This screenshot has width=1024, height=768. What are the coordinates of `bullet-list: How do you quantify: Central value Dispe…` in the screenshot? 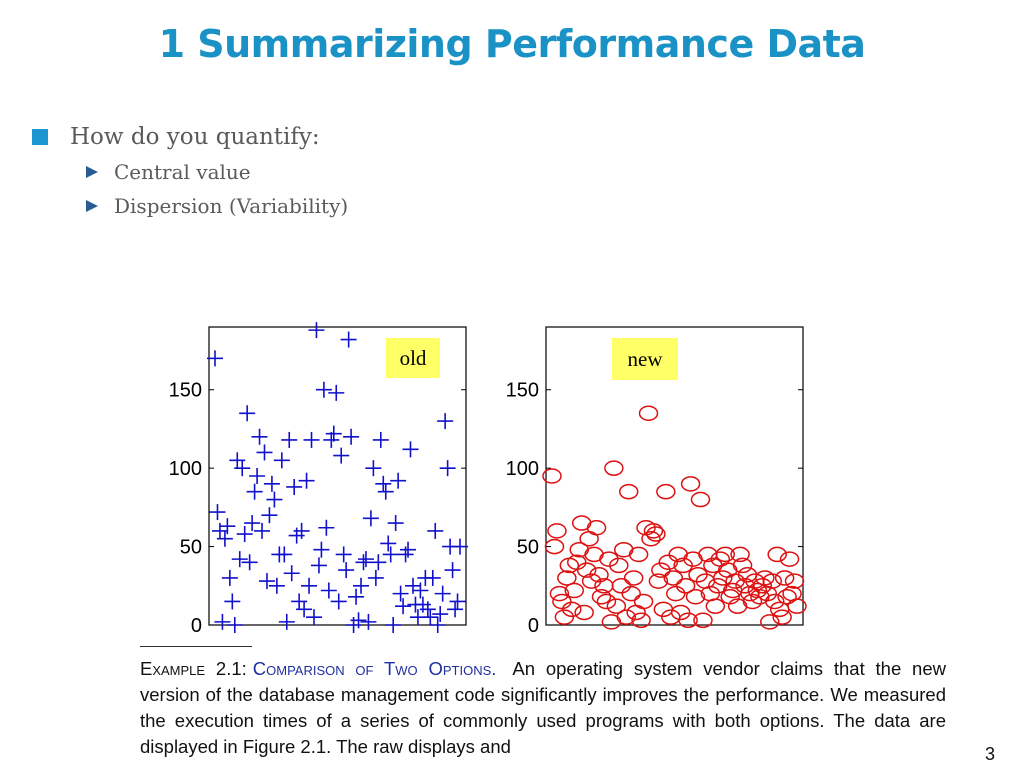 It's located at (190, 171).